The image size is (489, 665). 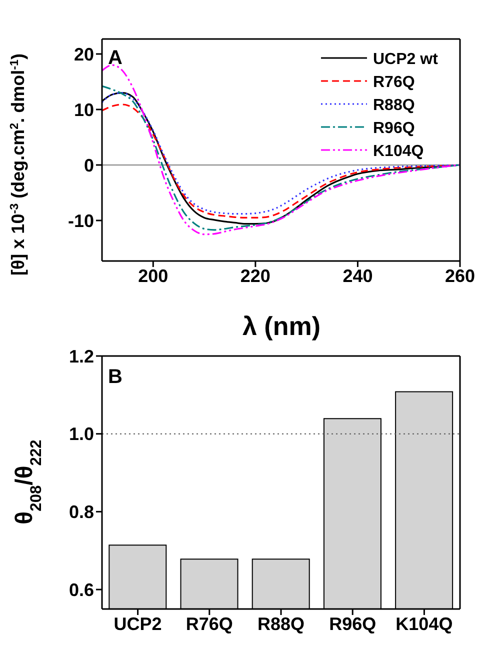 I want to click on legend-label: R88Q, so click(x=394, y=105).